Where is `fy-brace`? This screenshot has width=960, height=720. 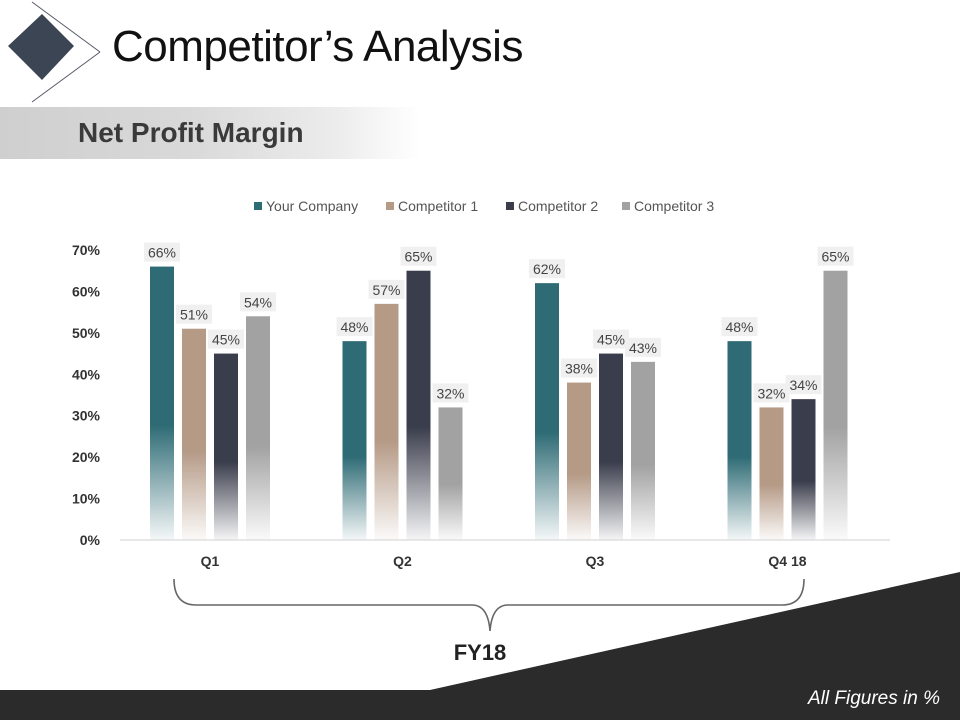 fy-brace is located at coordinates (489, 605).